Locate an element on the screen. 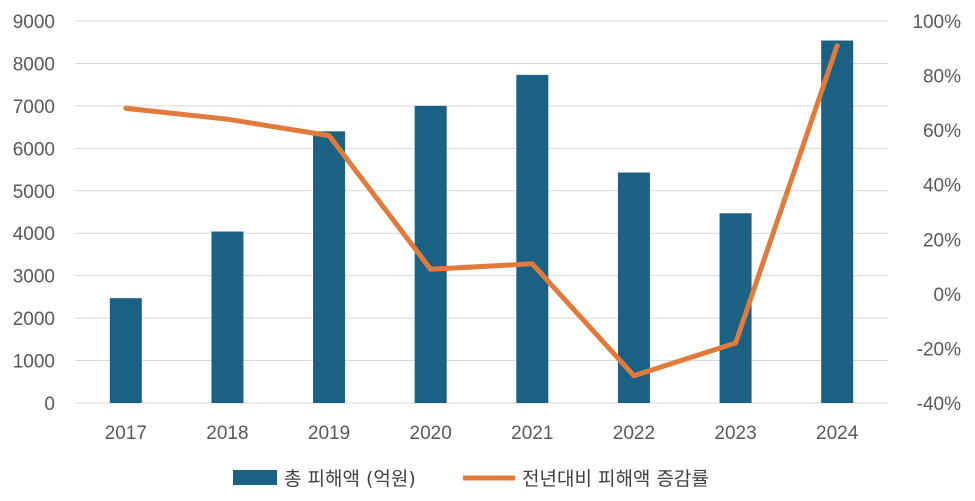 Image resolution: width=975 pixels, height=501 pixels. right-tick-label: -40% is located at coordinates (939, 404).